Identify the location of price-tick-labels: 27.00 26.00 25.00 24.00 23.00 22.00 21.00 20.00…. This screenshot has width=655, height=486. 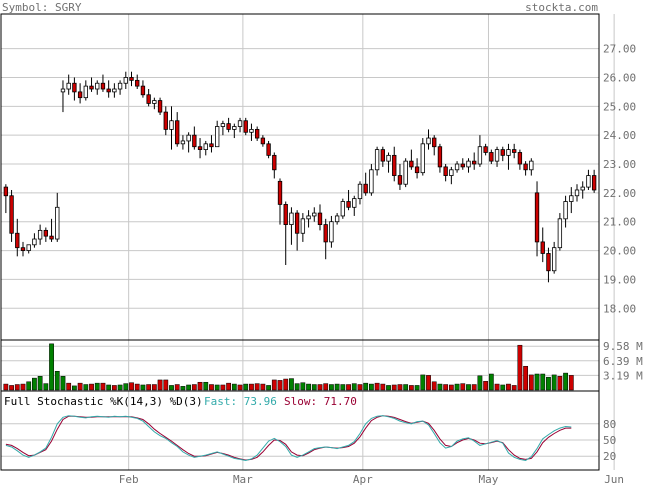
(619, 179).